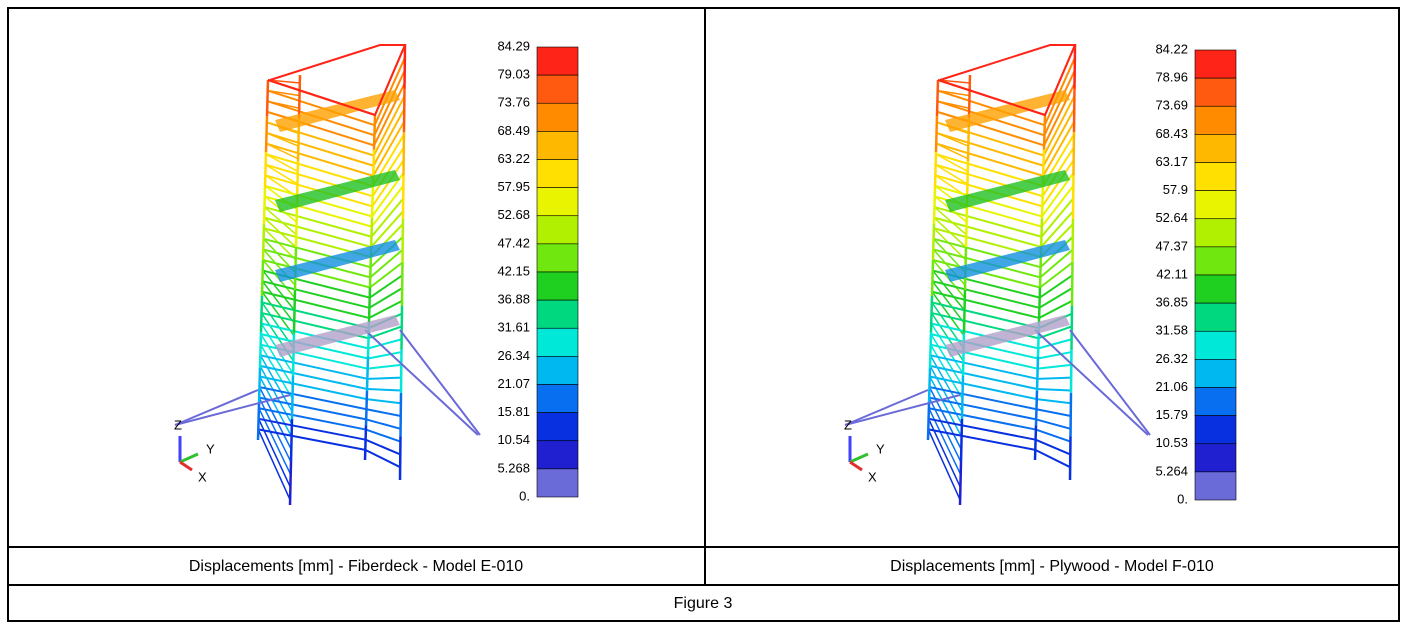  I want to click on footer: Figure 3, so click(703, 603).